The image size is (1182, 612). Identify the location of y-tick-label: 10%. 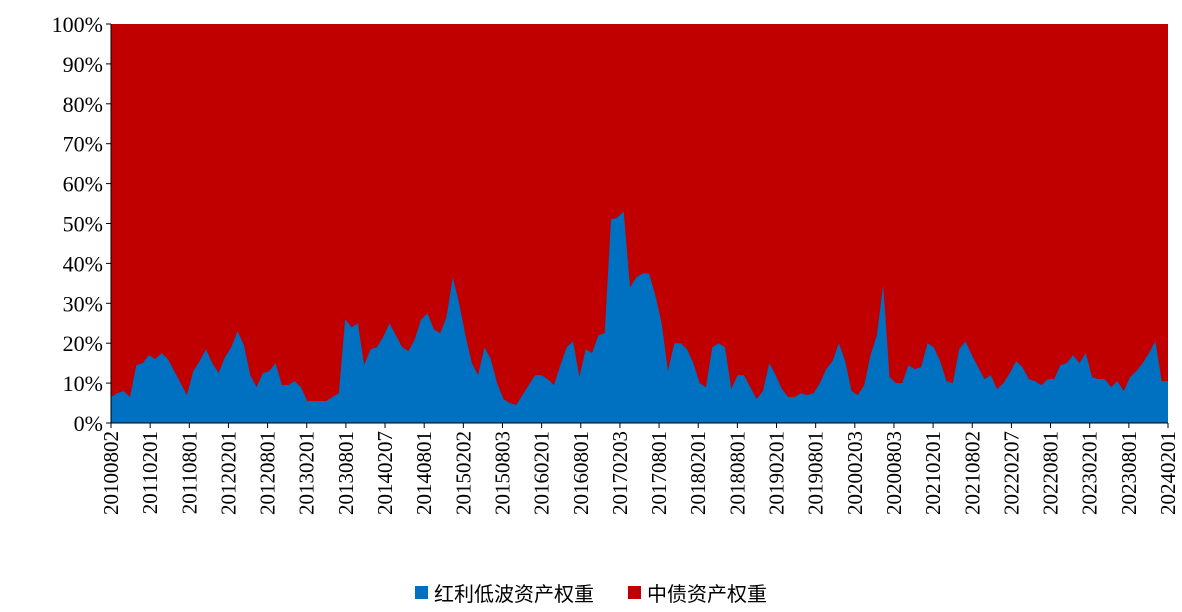
(83, 383).